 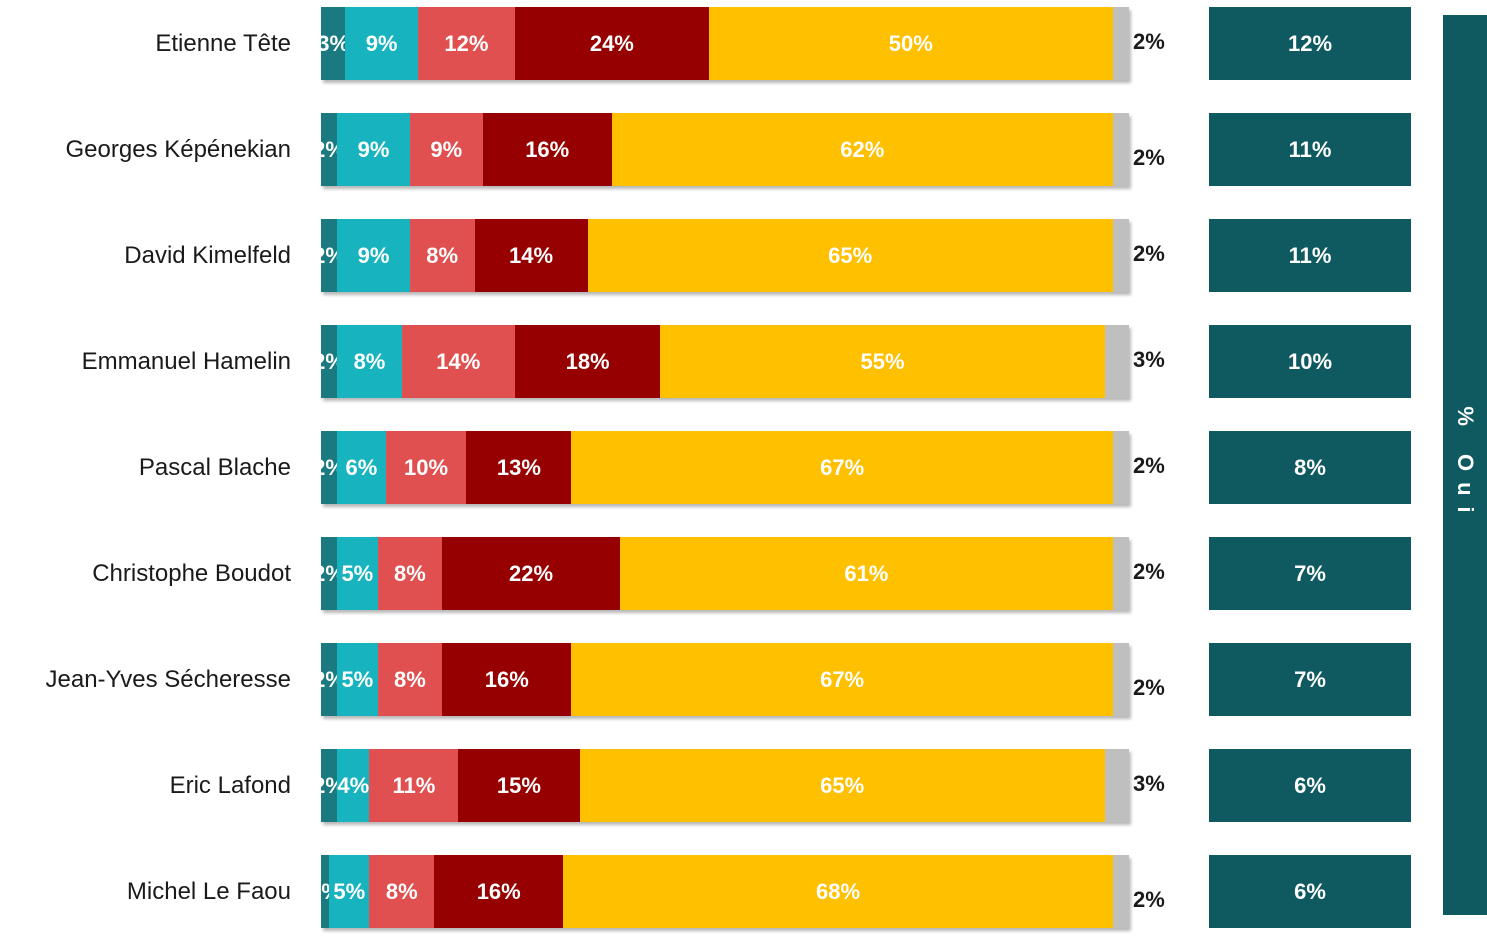 What do you see at coordinates (191, 573) in the screenshot?
I see `row-label: Christophe Boudot` at bounding box center [191, 573].